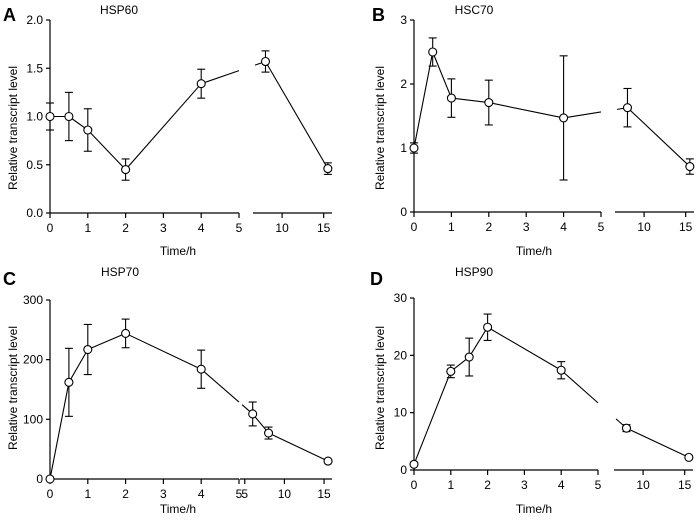 Image resolution: width=699 pixels, height=521 pixels. Describe the element at coordinates (324, 228) in the screenshot. I see `panel-a-x-tick-label: 15` at that location.